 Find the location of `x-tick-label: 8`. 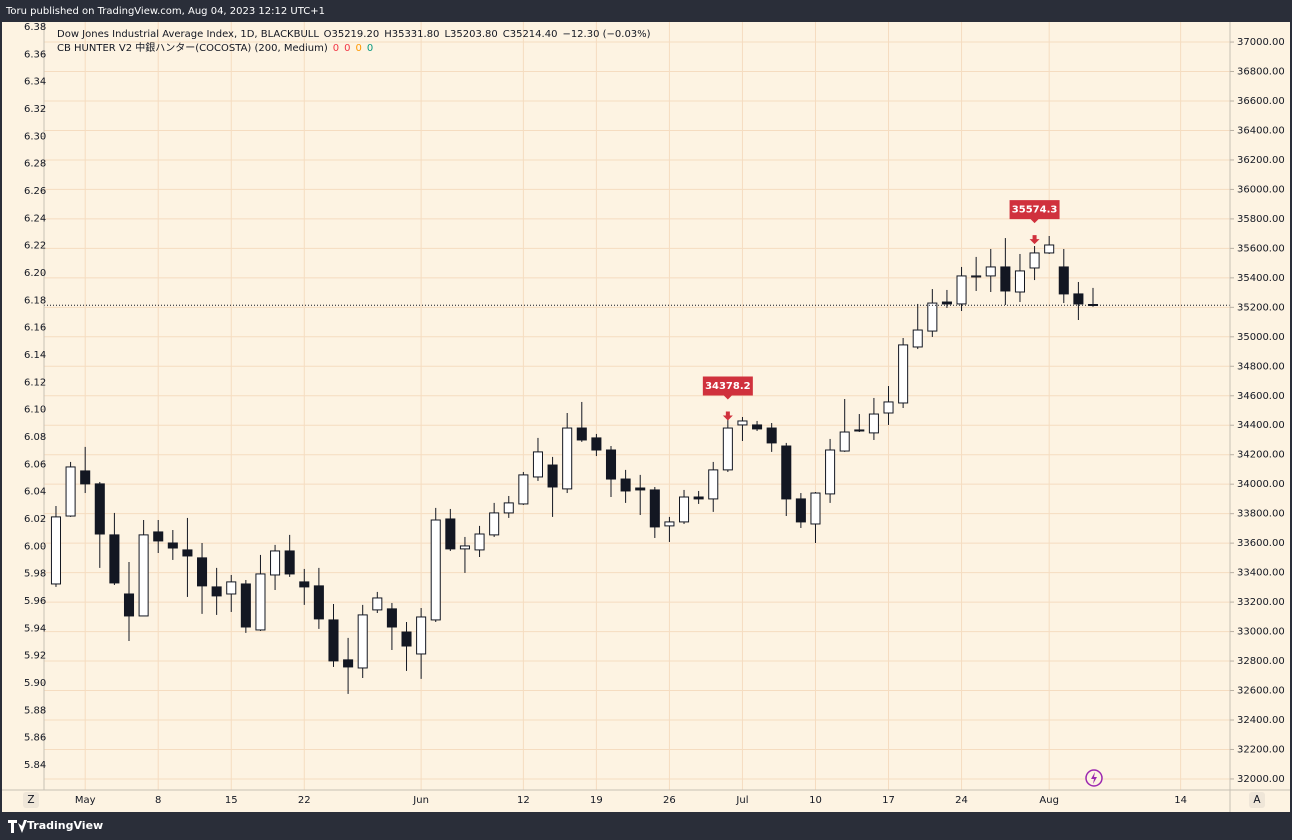

x-tick-label: 8 is located at coordinates (158, 800).